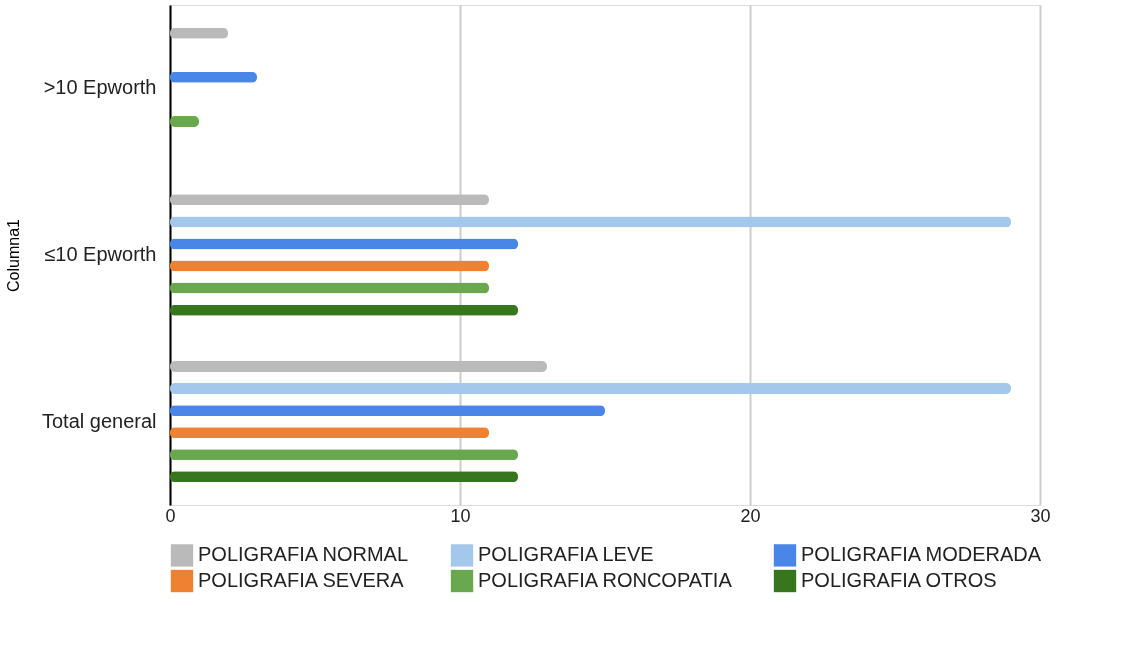  Describe the element at coordinates (566, 554) in the screenshot. I see `legend-label: POLIGRAFIA LEVE` at that location.